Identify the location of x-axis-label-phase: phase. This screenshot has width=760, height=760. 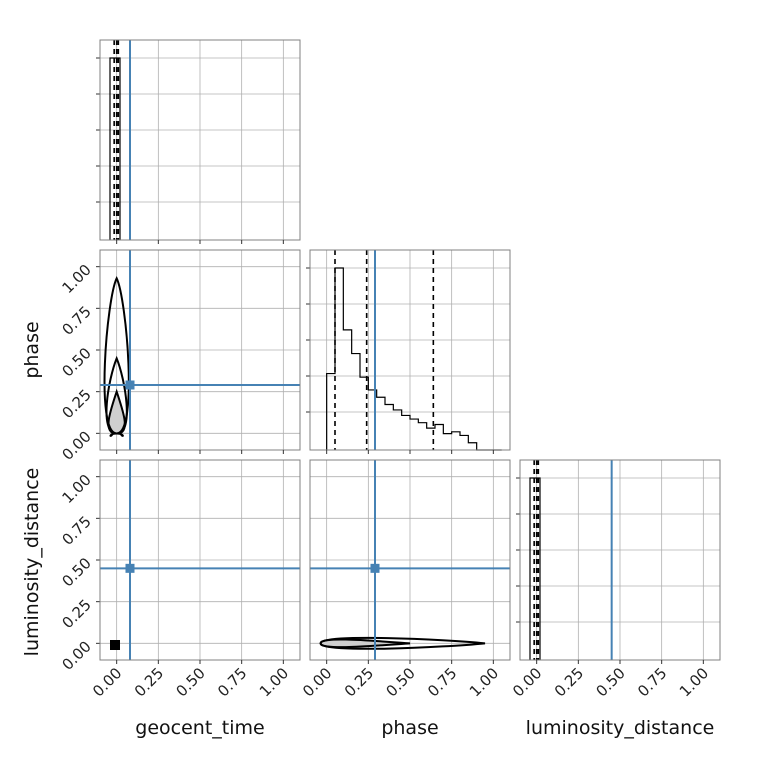
(409, 728).